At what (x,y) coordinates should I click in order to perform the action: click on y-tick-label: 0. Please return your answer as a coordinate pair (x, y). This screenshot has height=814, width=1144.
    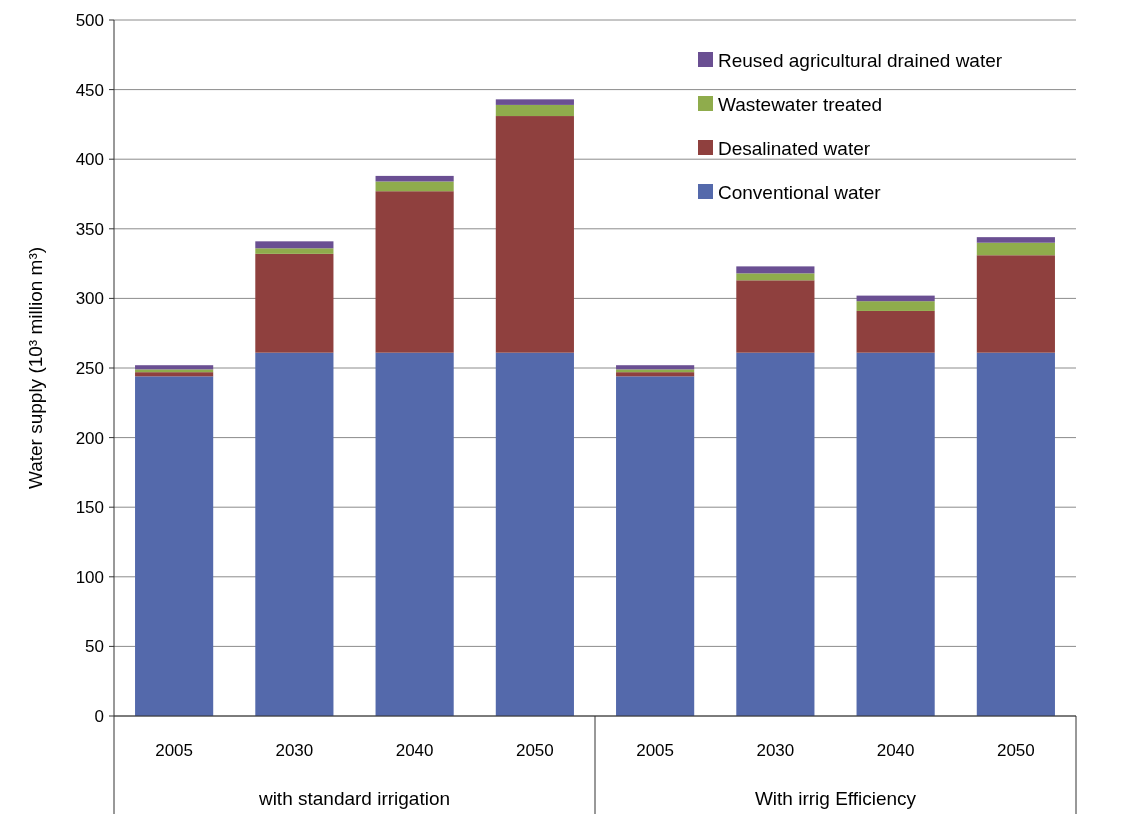
    Looking at the image, I should click on (99, 716).